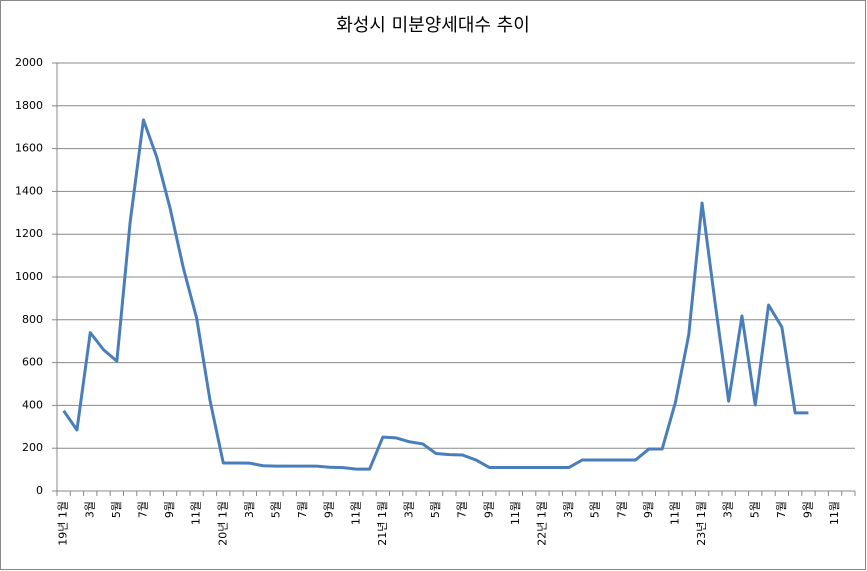 The height and width of the screenshot is (571, 867). I want to click on y-tick-label: 800, so click(32, 319).